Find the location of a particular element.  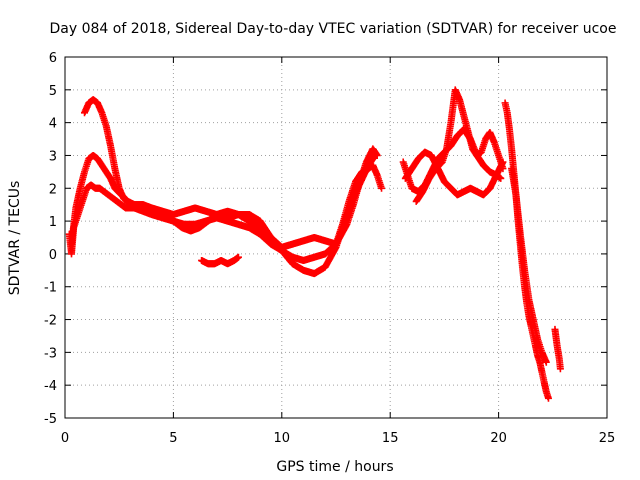

y-tick-label: 2 is located at coordinates (53, 189).